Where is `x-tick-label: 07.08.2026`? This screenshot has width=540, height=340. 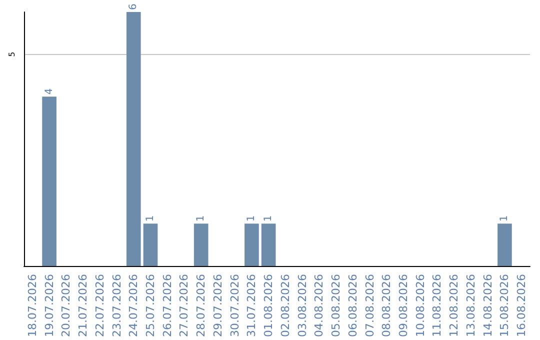
x-tick-label: 07.08.2026 is located at coordinates (369, 306).